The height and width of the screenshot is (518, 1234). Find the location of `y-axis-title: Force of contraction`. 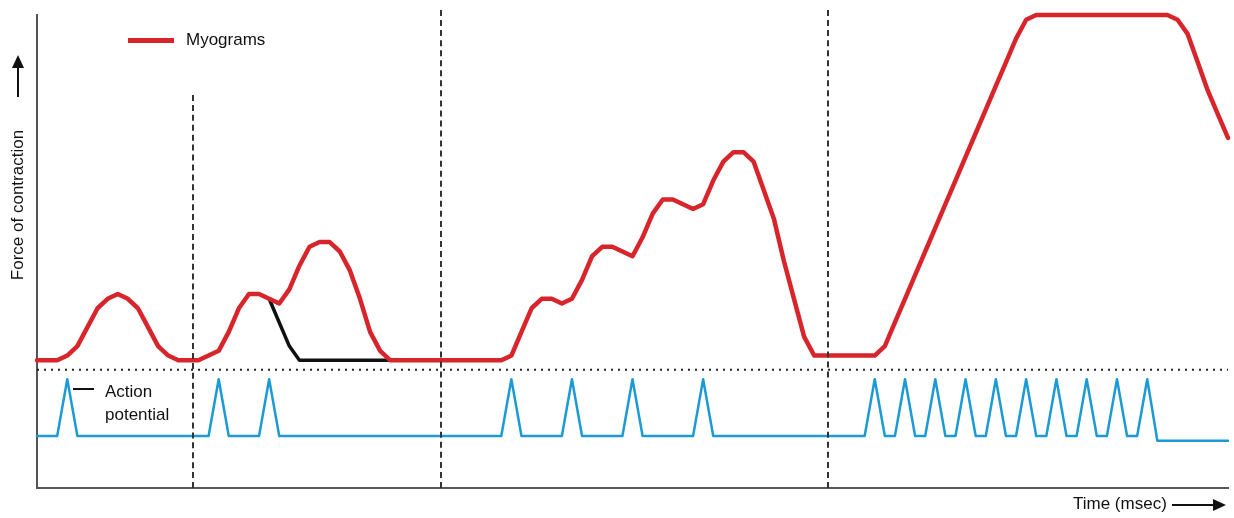

y-axis-title: Force of contraction is located at coordinates (18, 205).